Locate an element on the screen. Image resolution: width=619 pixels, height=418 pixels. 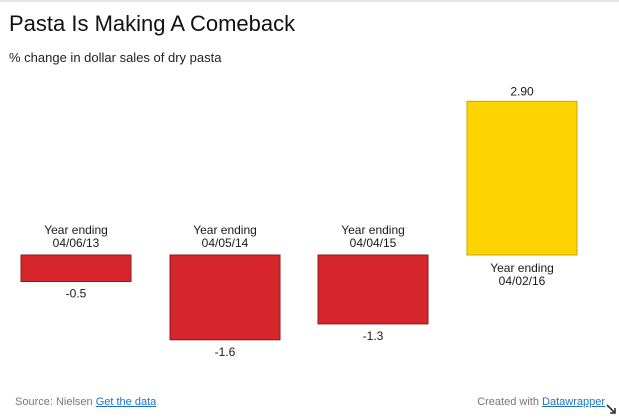
top-divider is located at coordinates (309, 1).